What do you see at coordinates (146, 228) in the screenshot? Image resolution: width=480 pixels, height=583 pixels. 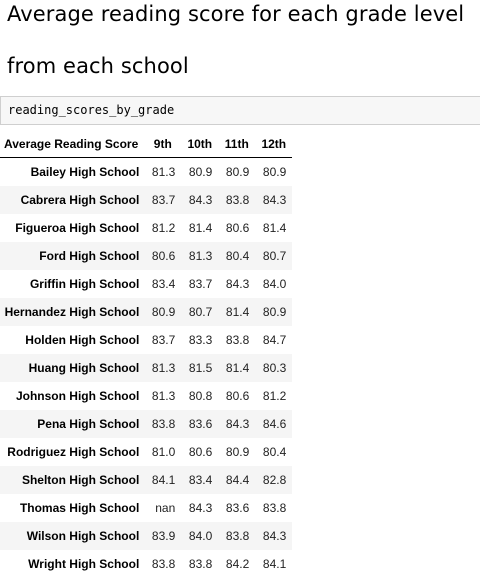 I see `table-row: Figueroa High School 81.2 81.4 80.6 81.4` at bounding box center [146, 228].